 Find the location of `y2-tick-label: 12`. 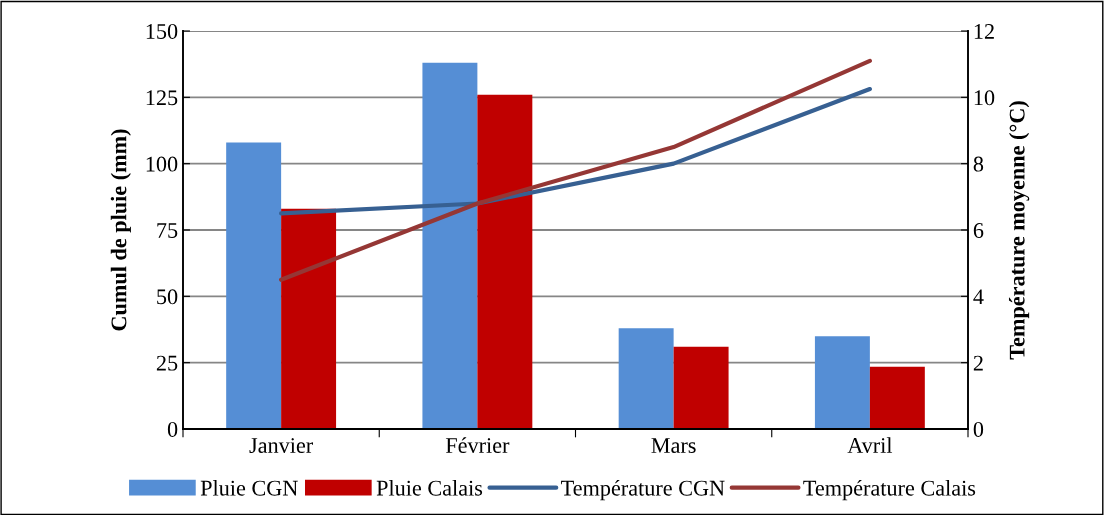

y2-tick-label: 12 is located at coordinates (984, 31).